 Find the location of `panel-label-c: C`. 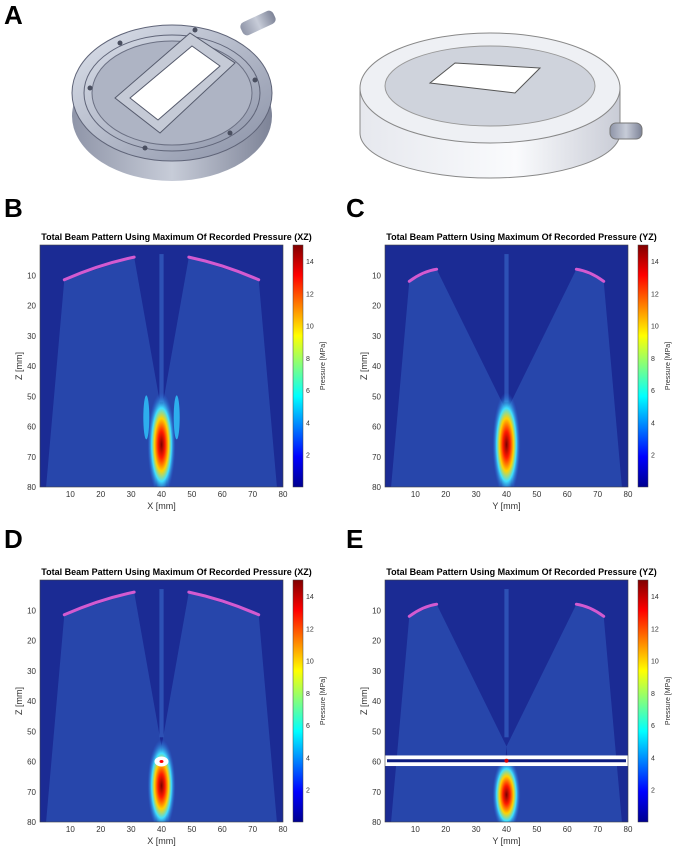

panel-label-c: C is located at coordinates (355, 208).